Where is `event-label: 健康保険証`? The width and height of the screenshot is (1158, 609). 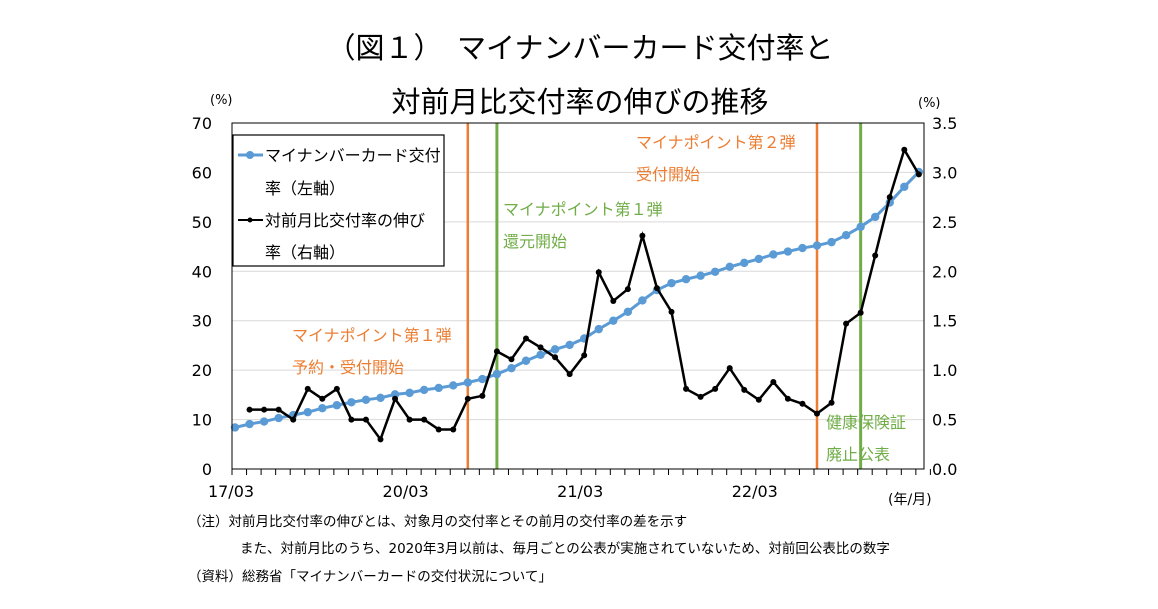 event-label: 健康保険証 is located at coordinates (866, 422).